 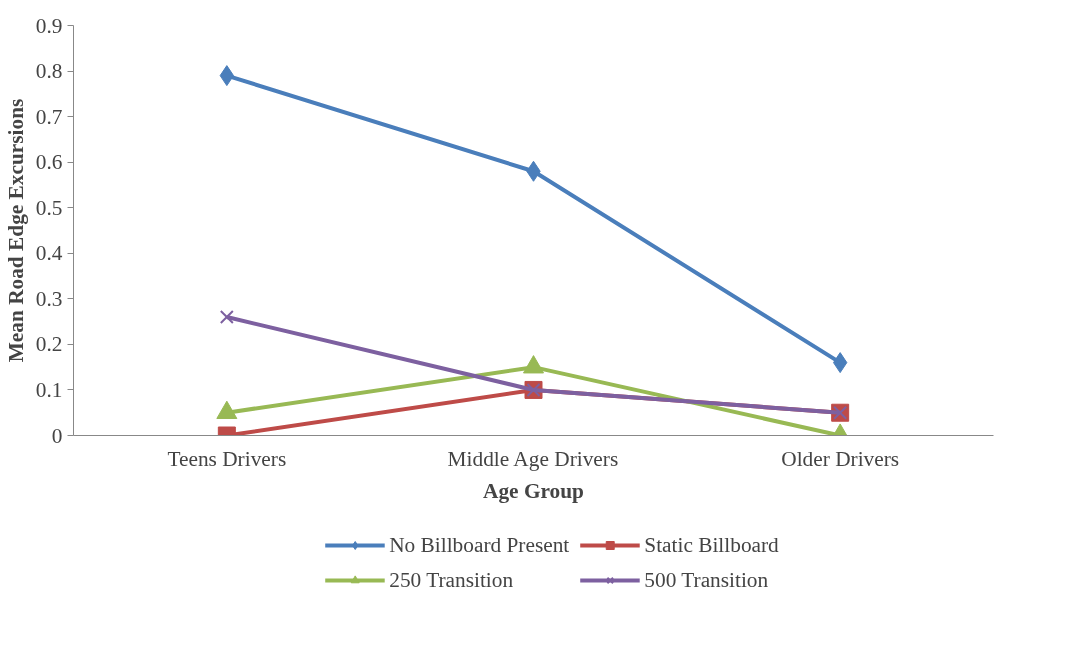 I want to click on legend-label: 500 Transition, so click(x=706, y=580).